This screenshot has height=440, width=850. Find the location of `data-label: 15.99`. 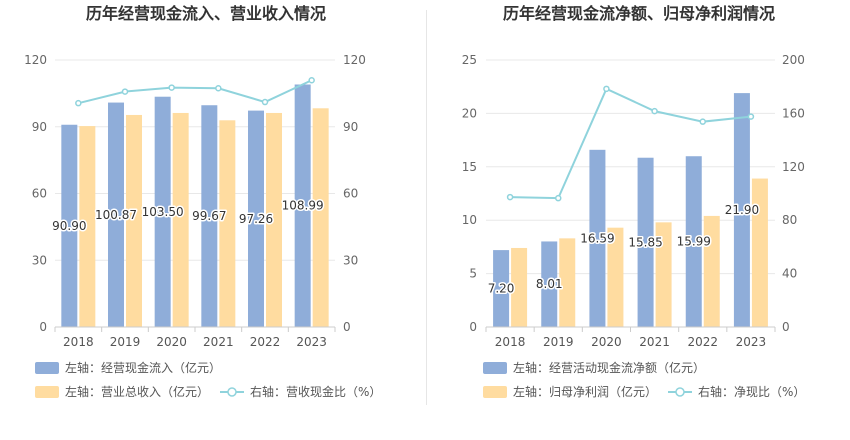

data-label: 15.99 is located at coordinates (694, 242).